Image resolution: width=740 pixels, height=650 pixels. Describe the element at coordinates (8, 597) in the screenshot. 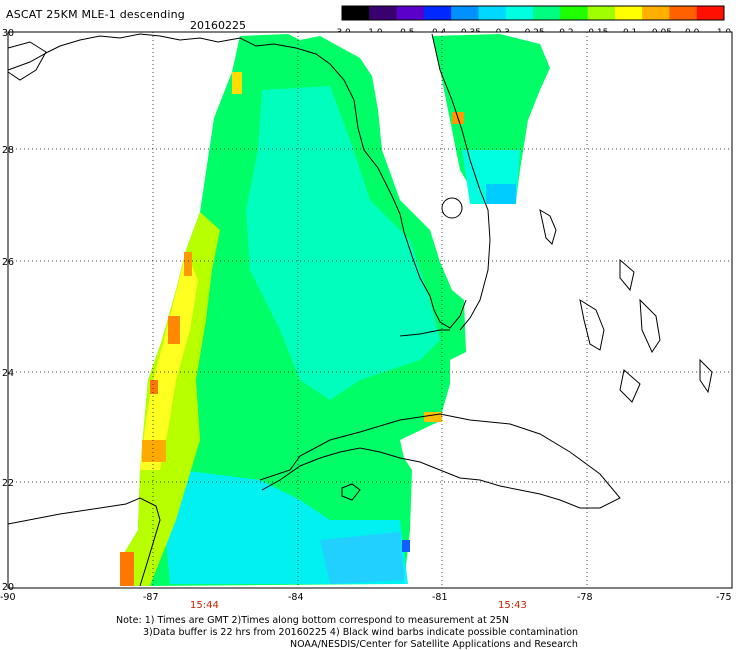

I see `lon-label-90: -90` at that location.